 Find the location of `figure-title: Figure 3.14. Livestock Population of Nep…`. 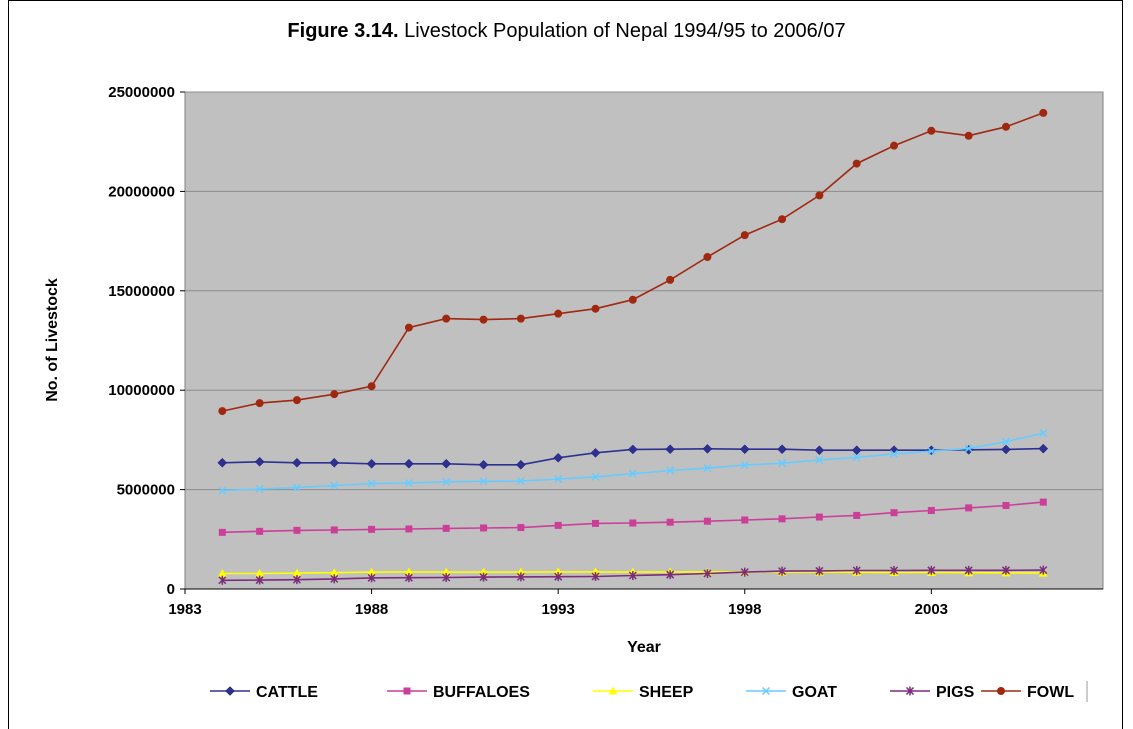

figure-title: Figure 3.14. Livestock Population of Nep… is located at coordinates (566, 31).